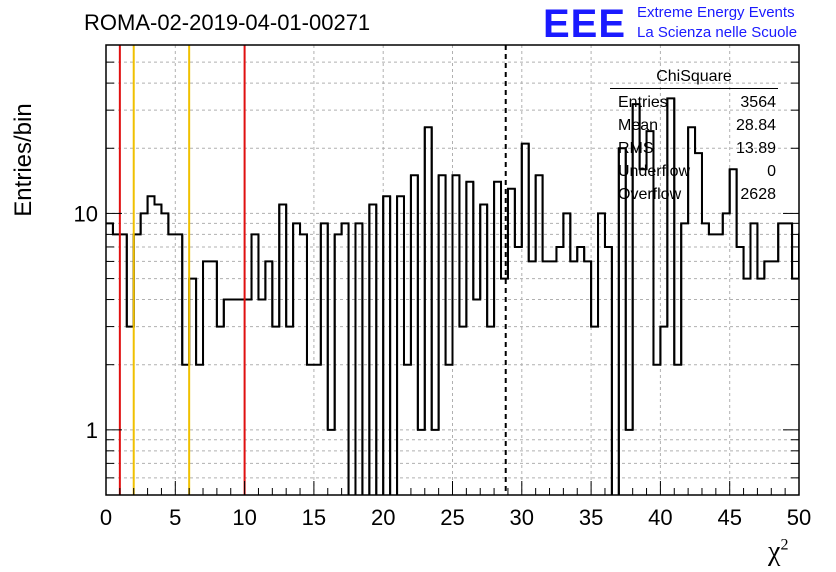 This screenshot has height=572, width=836. I want to click on stats-title: ChiSquare, so click(694, 78).